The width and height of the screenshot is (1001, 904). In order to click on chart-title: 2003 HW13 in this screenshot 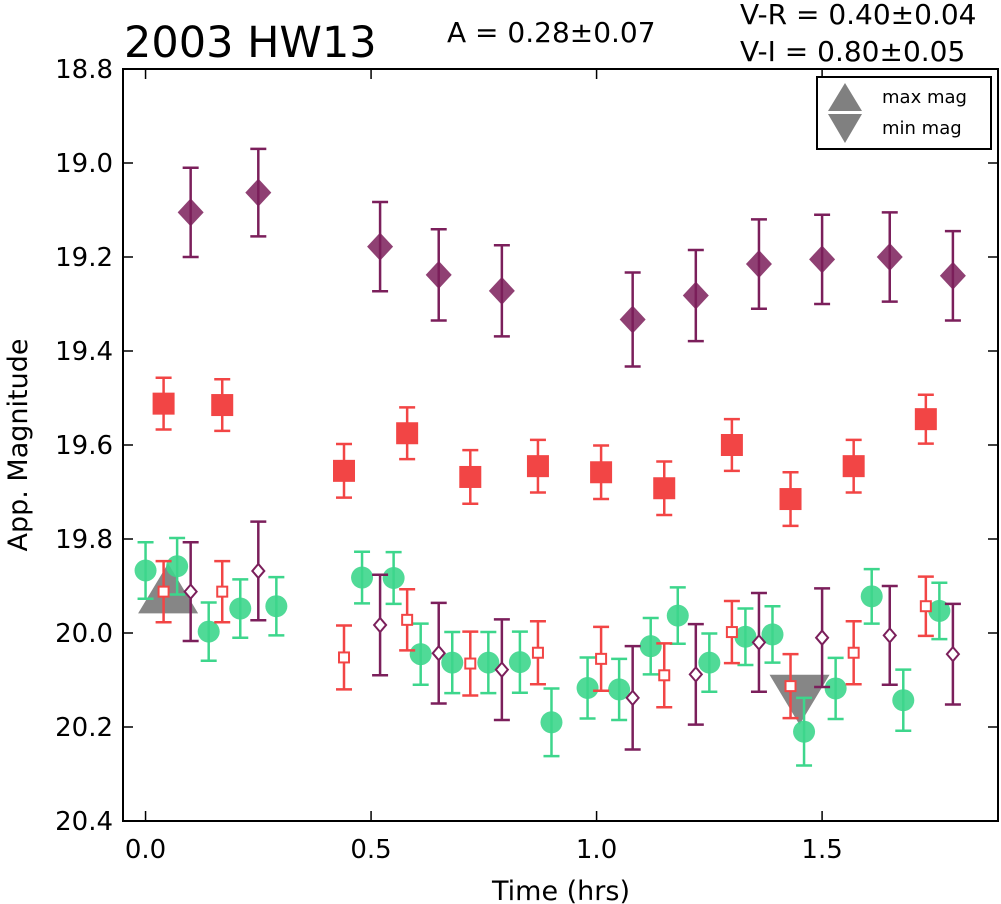, I will do `click(250, 43)`.